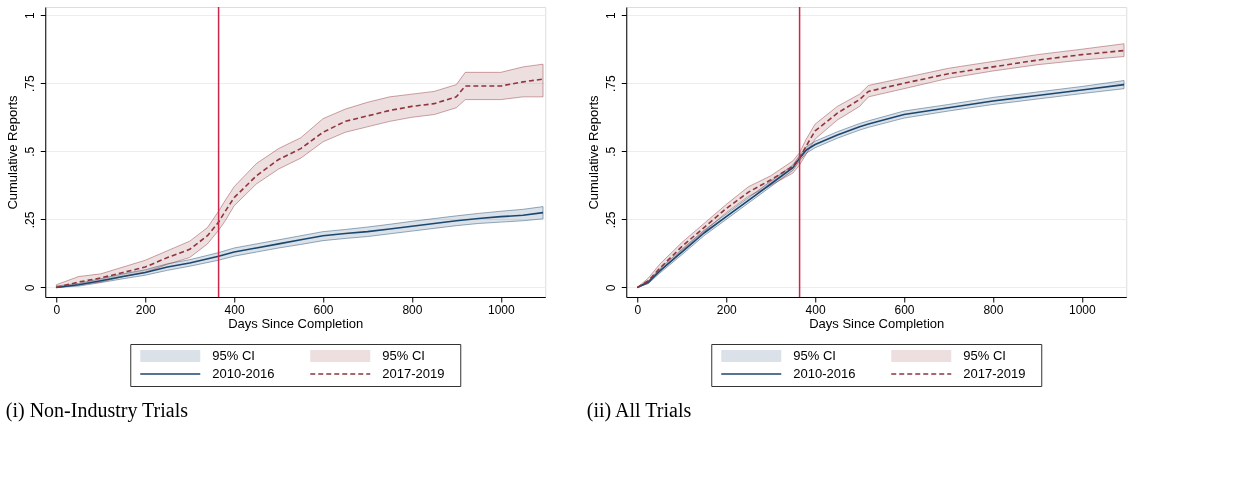 This screenshot has height=504, width=1243. I want to click on text: (ii) All Trials, so click(639, 410).